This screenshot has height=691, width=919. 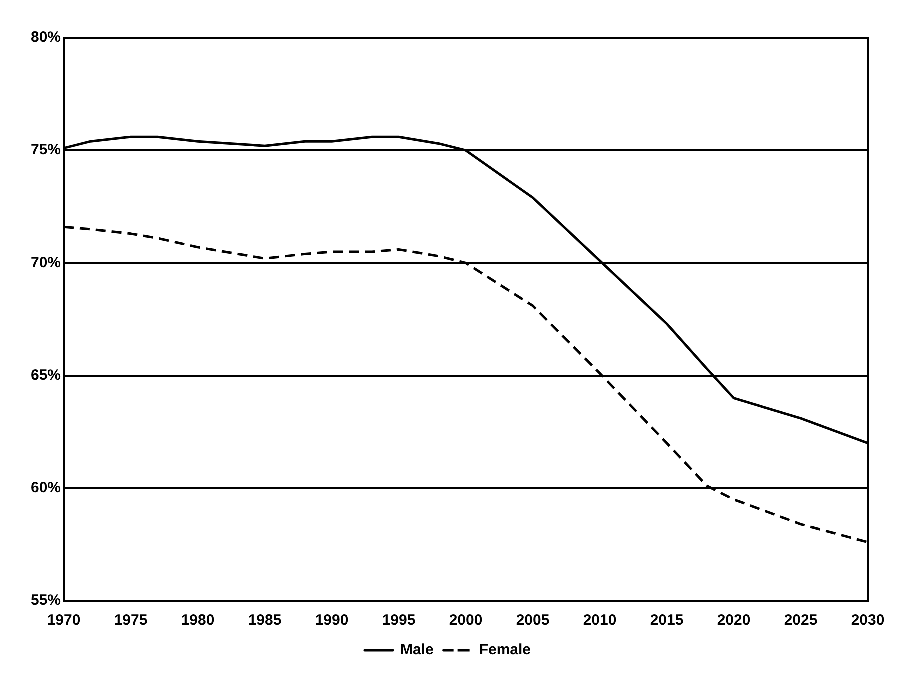 What do you see at coordinates (46, 375) in the screenshot?
I see `y-tick-label: 65%` at bounding box center [46, 375].